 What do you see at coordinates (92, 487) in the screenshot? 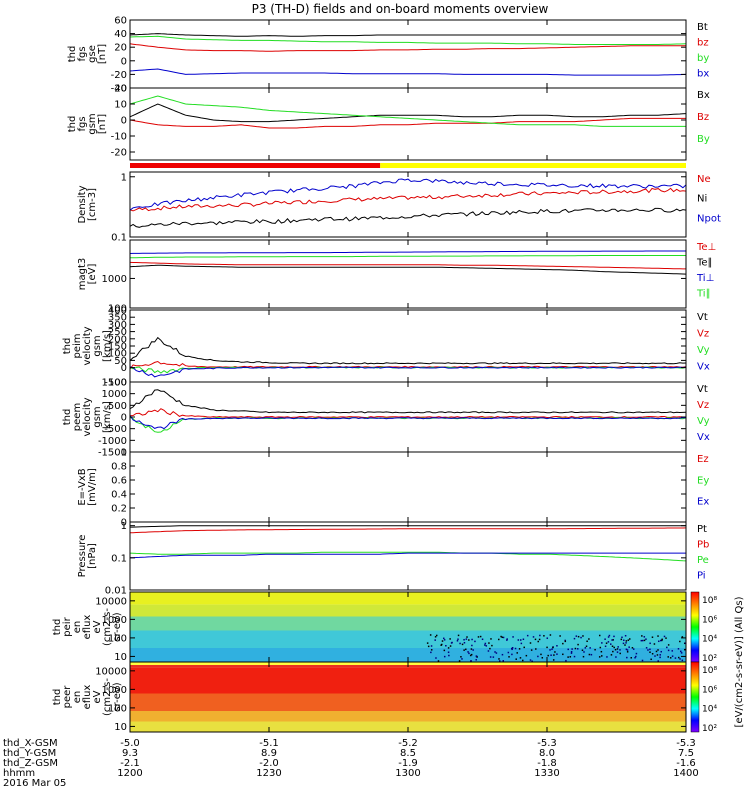
I see `y-axis-label-line: [mV/m]` at bounding box center [92, 487].